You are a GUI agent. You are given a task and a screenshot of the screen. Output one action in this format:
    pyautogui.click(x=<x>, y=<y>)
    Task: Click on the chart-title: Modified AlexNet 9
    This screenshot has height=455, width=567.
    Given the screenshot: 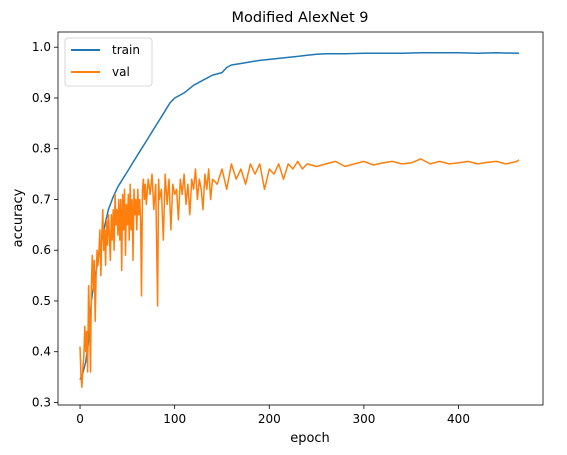 What is the action you would take?
    pyautogui.click(x=300, y=18)
    